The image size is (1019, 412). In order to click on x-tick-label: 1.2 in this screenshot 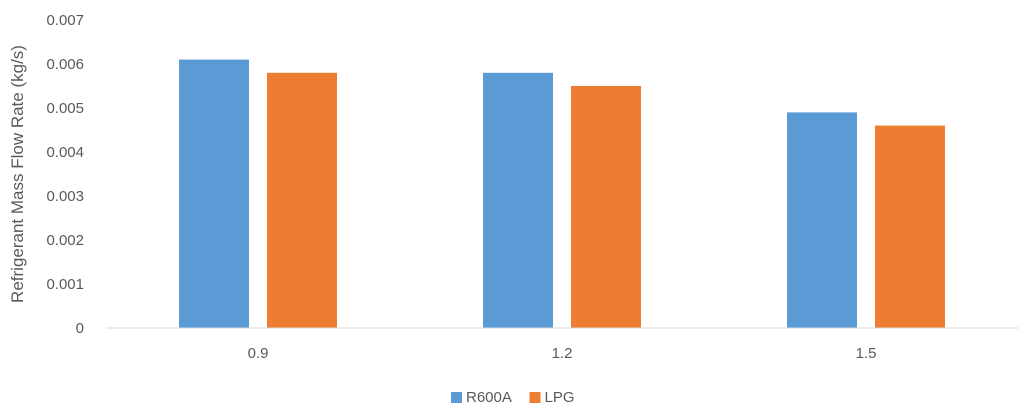, I will do `click(562, 353)`.